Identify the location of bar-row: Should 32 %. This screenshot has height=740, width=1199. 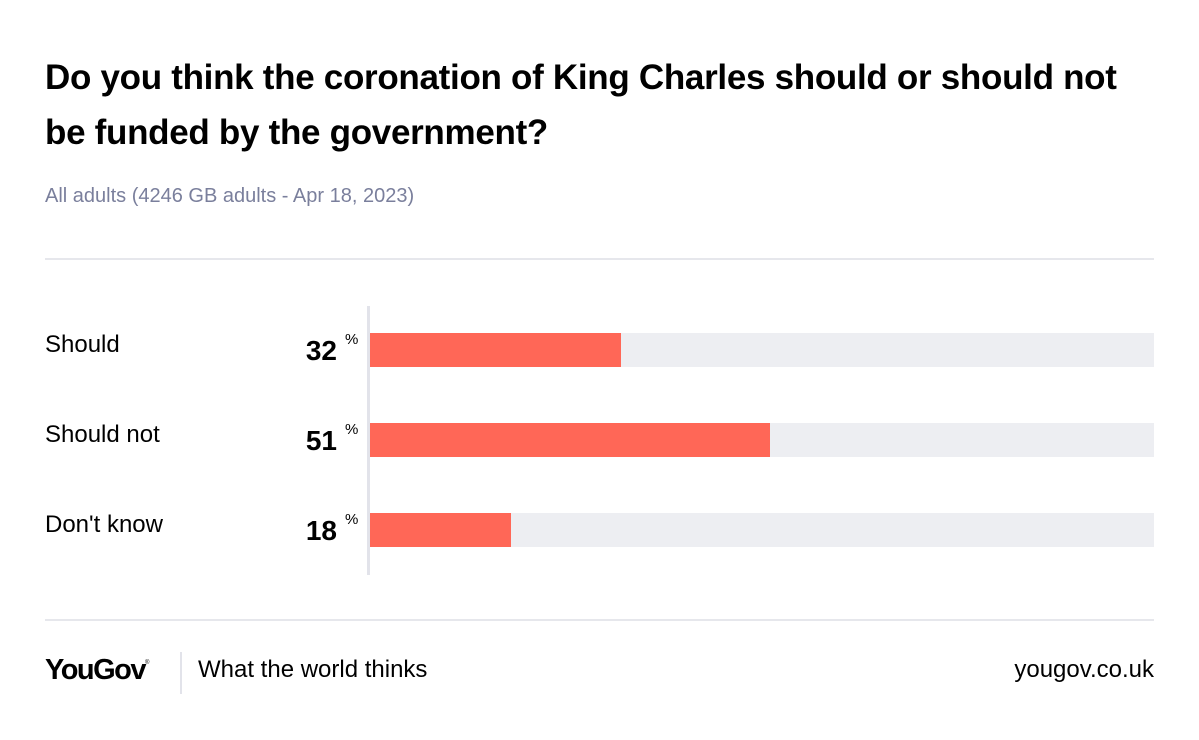
(599, 349).